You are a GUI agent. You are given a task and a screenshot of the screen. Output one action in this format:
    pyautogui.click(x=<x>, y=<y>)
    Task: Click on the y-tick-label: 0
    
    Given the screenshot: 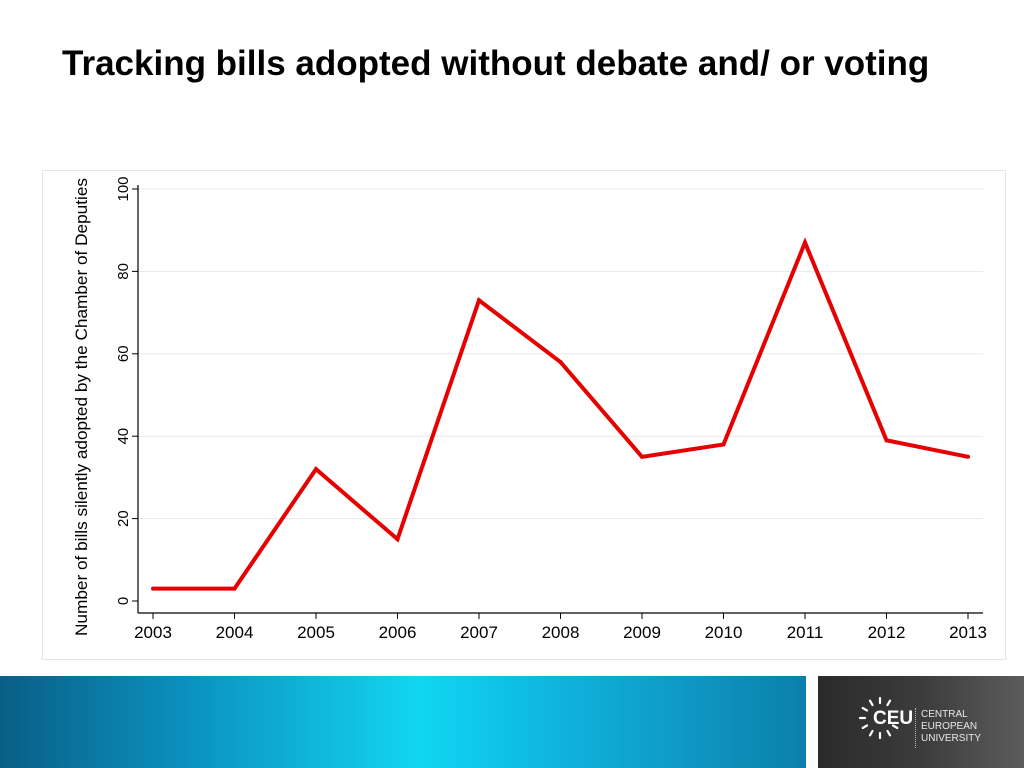 What is the action you would take?
    pyautogui.click(x=123, y=601)
    